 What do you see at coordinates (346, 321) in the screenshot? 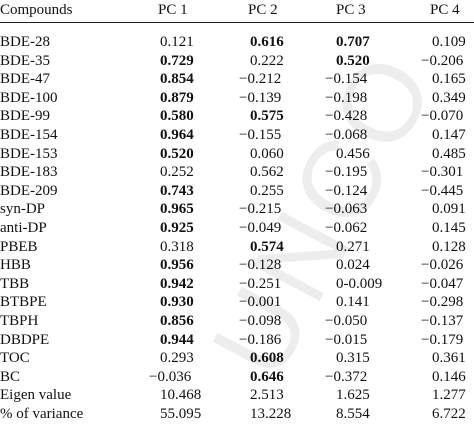
I see `value-cell: −0.050` at bounding box center [346, 321].